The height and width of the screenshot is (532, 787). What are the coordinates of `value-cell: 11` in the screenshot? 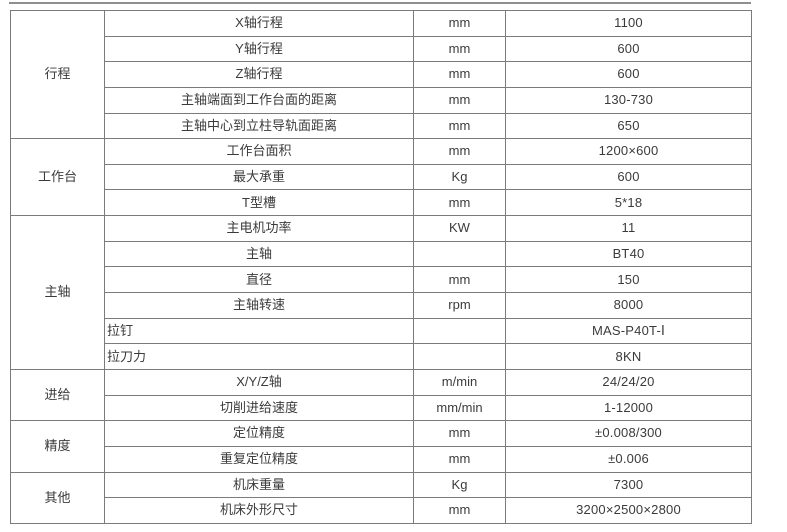 It's located at (628, 228).